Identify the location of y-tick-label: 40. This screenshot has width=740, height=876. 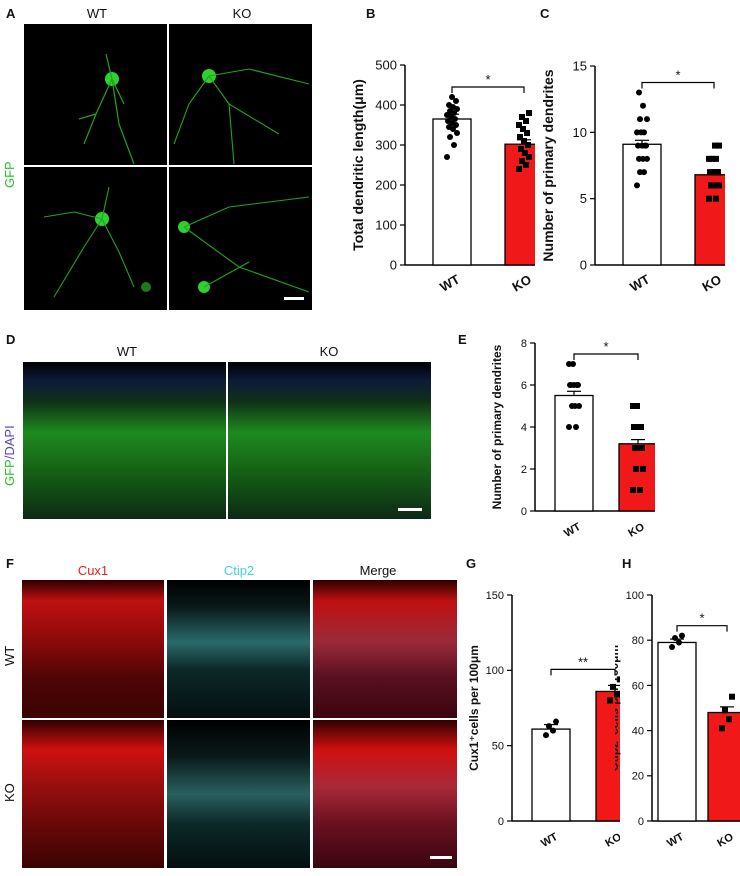
(638, 731).